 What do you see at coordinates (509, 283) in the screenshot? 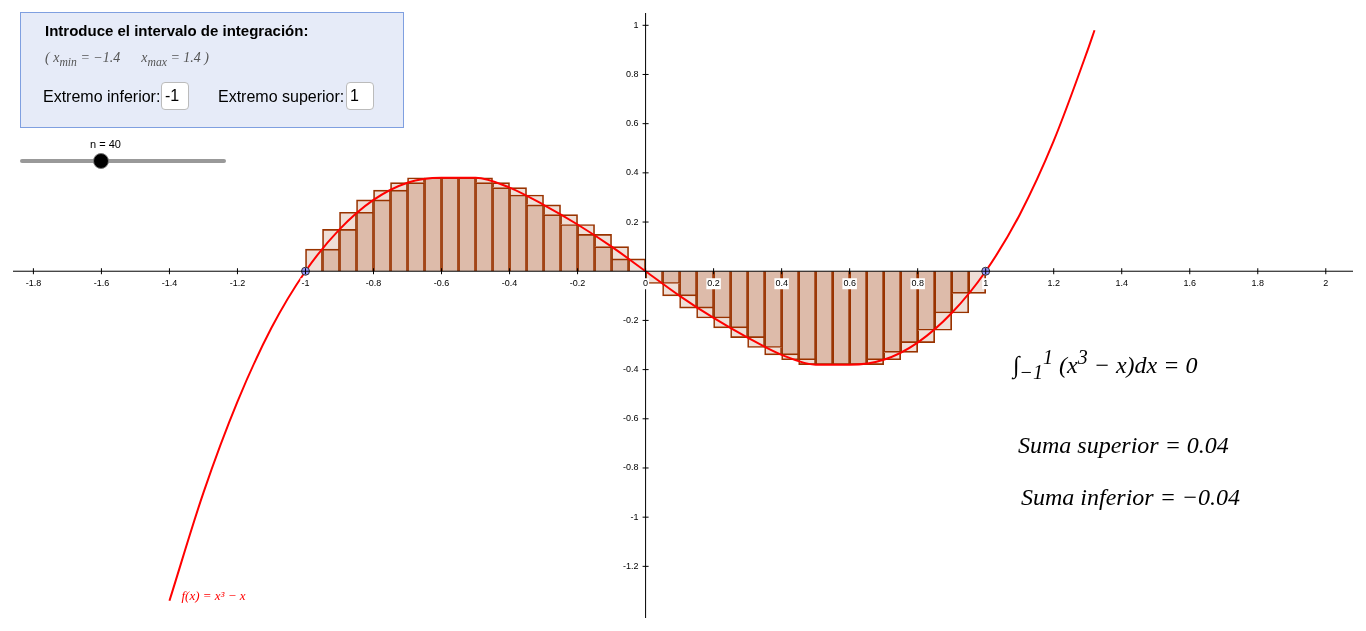
I see `x-tick-label: -0.4` at bounding box center [509, 283].